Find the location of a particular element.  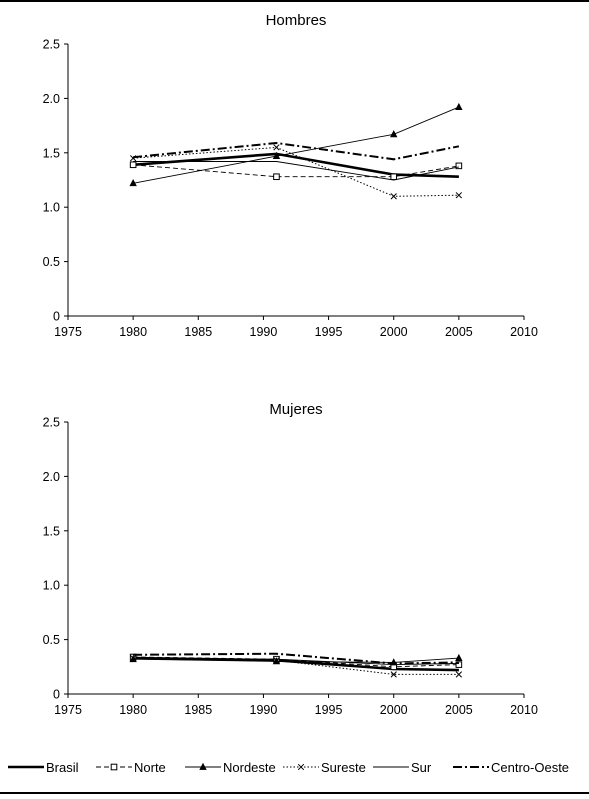

series-sureste is located at coordinates (296, 172).